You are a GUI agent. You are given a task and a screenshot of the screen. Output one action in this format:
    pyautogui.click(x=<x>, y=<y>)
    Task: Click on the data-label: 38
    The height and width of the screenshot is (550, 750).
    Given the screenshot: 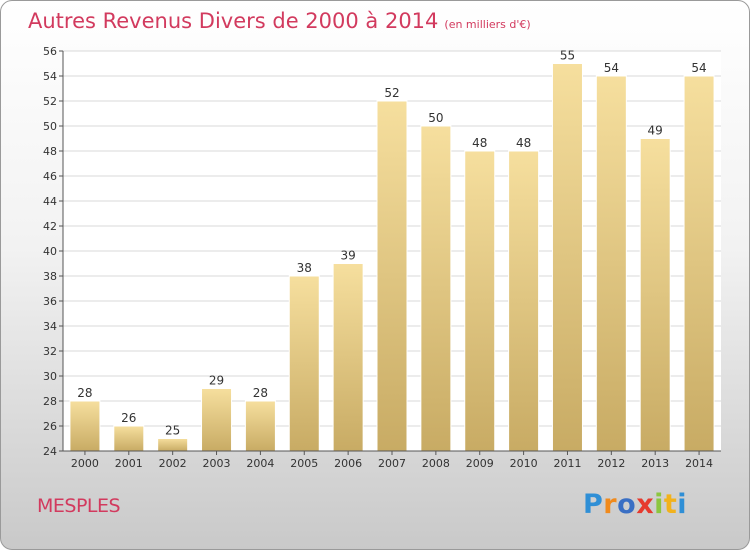 What is the action you would take?
    pyautogui.click(x=304, y=268)
    